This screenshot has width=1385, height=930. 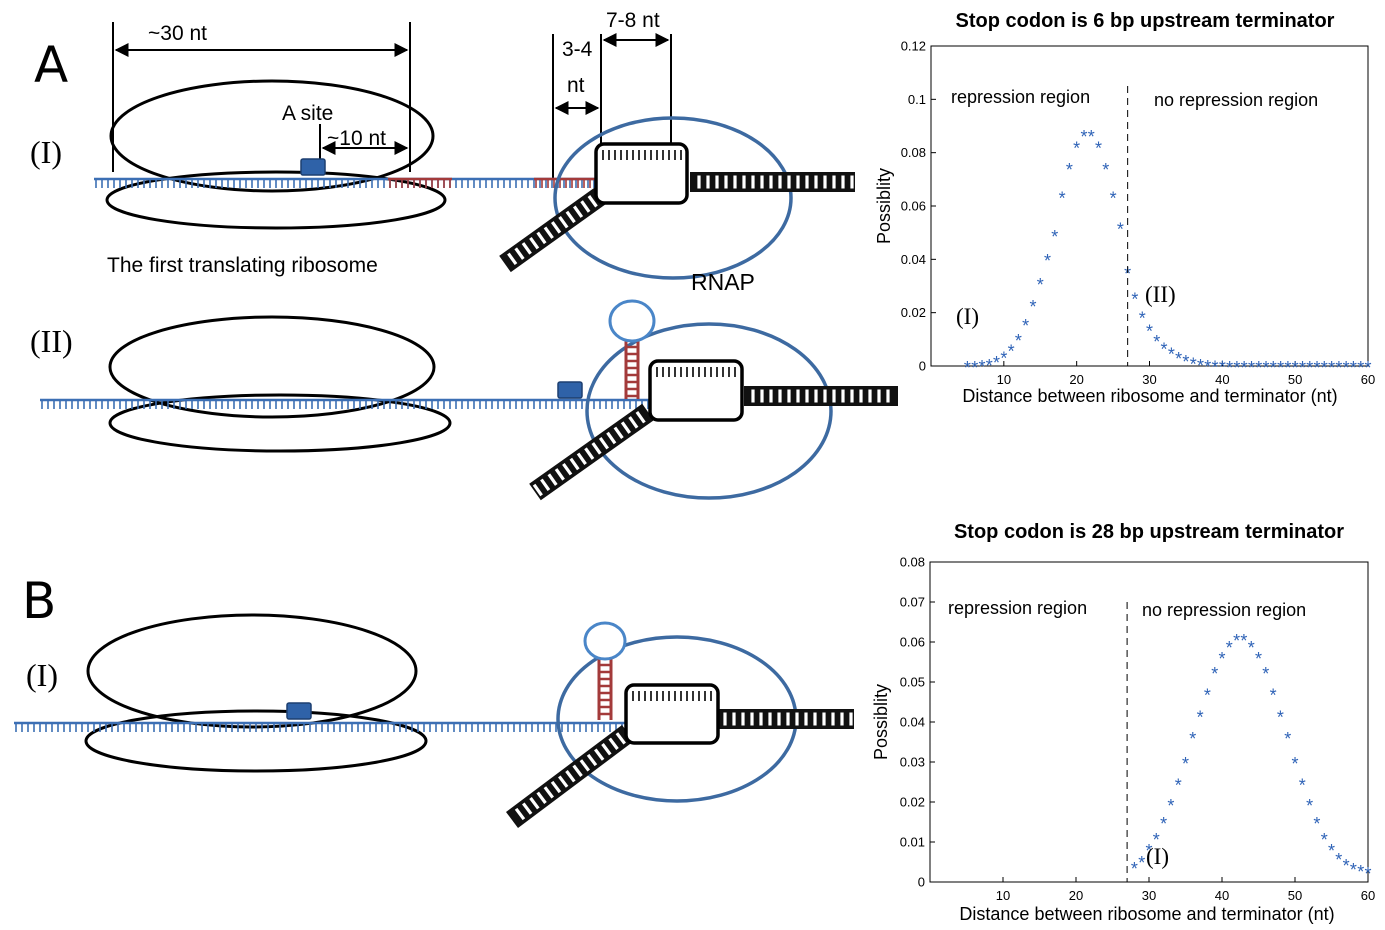 What do you see at coordinates (1003, 895) in the screenshot?
I see `x-tick-label: 10` at bounding box center [1003, 895].